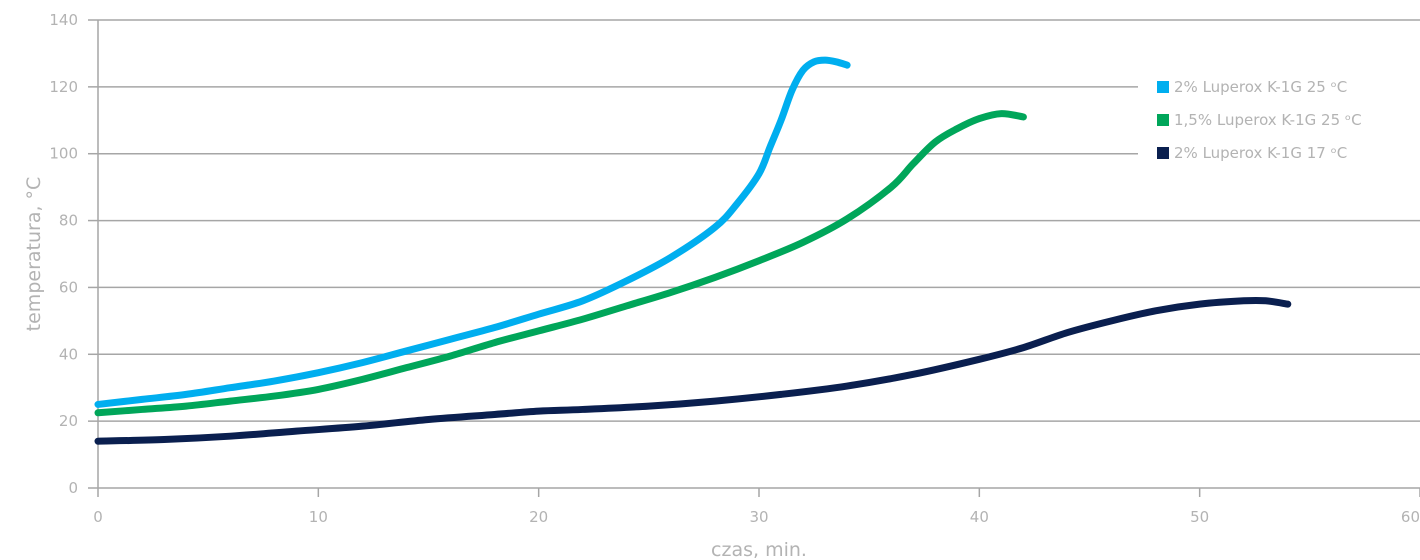  What do you see at coordinates (758, 517) in the screenshot?
I see `x-tick-label: 30` at bounding box center [758, 517].